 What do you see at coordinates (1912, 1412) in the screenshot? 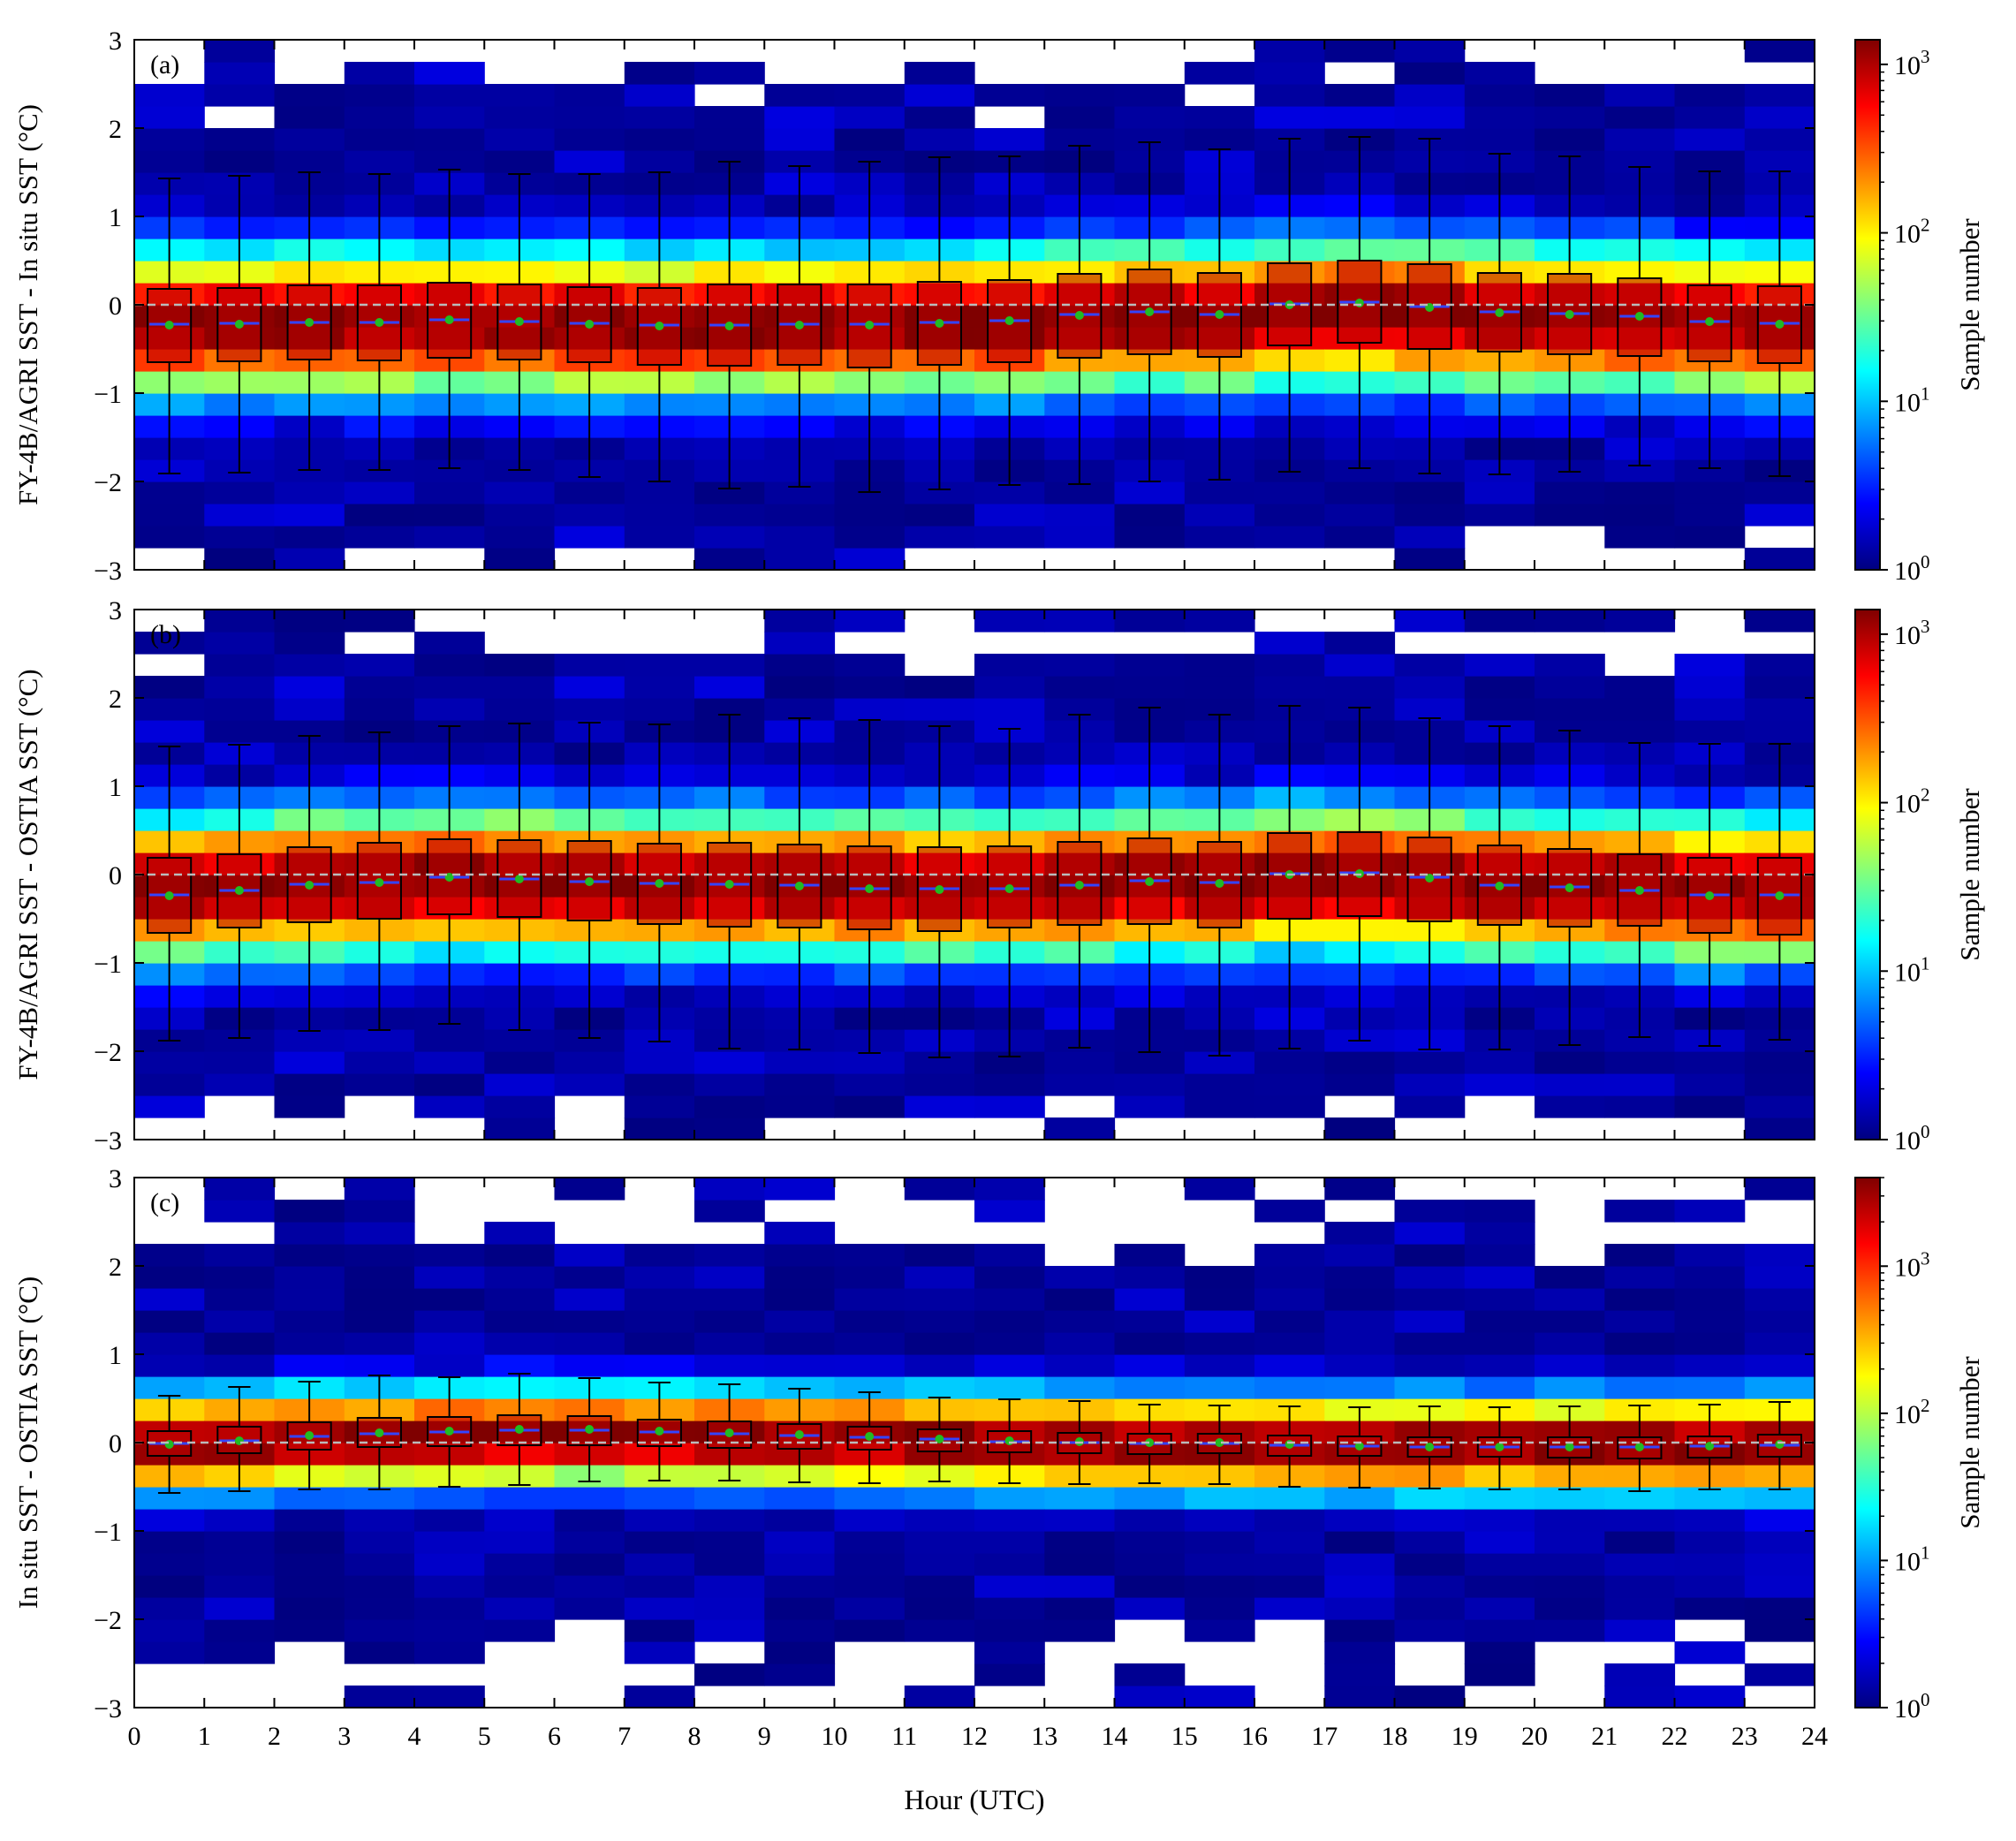
I see `colorbar-tick-label: 10²` at bounding box center [1912, 1412].